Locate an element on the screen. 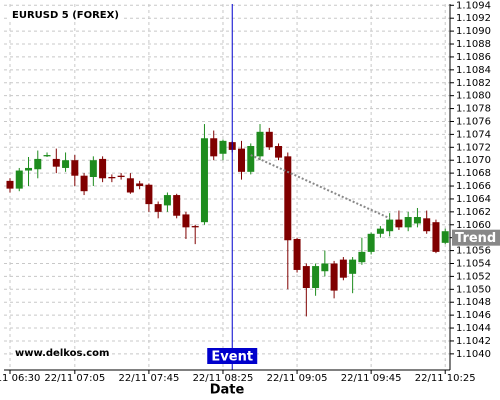  event-label: Event is located at coordinates (232, 357).